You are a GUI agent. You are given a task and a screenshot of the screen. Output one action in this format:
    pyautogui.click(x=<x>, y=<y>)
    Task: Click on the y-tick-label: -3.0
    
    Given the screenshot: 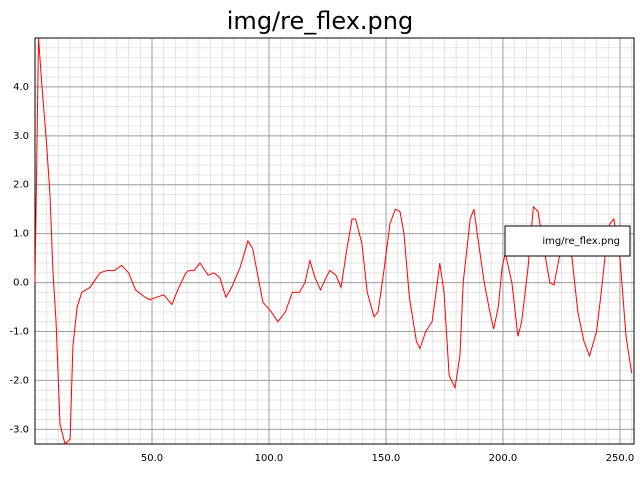 What is the action you would take?
    pyautogui.click(x=19, y=429)
    